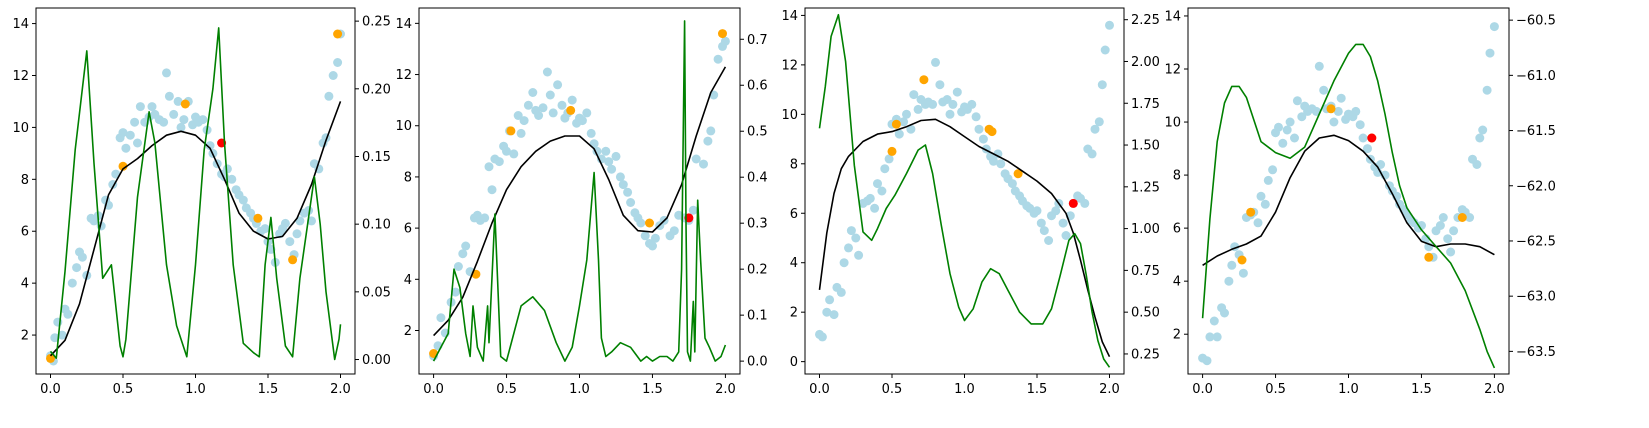 This screenshot has width=1649, height=428. Describe the element at coordinates (403, 24) in the screenshot. I see `y-tick-label: 14` at that location.